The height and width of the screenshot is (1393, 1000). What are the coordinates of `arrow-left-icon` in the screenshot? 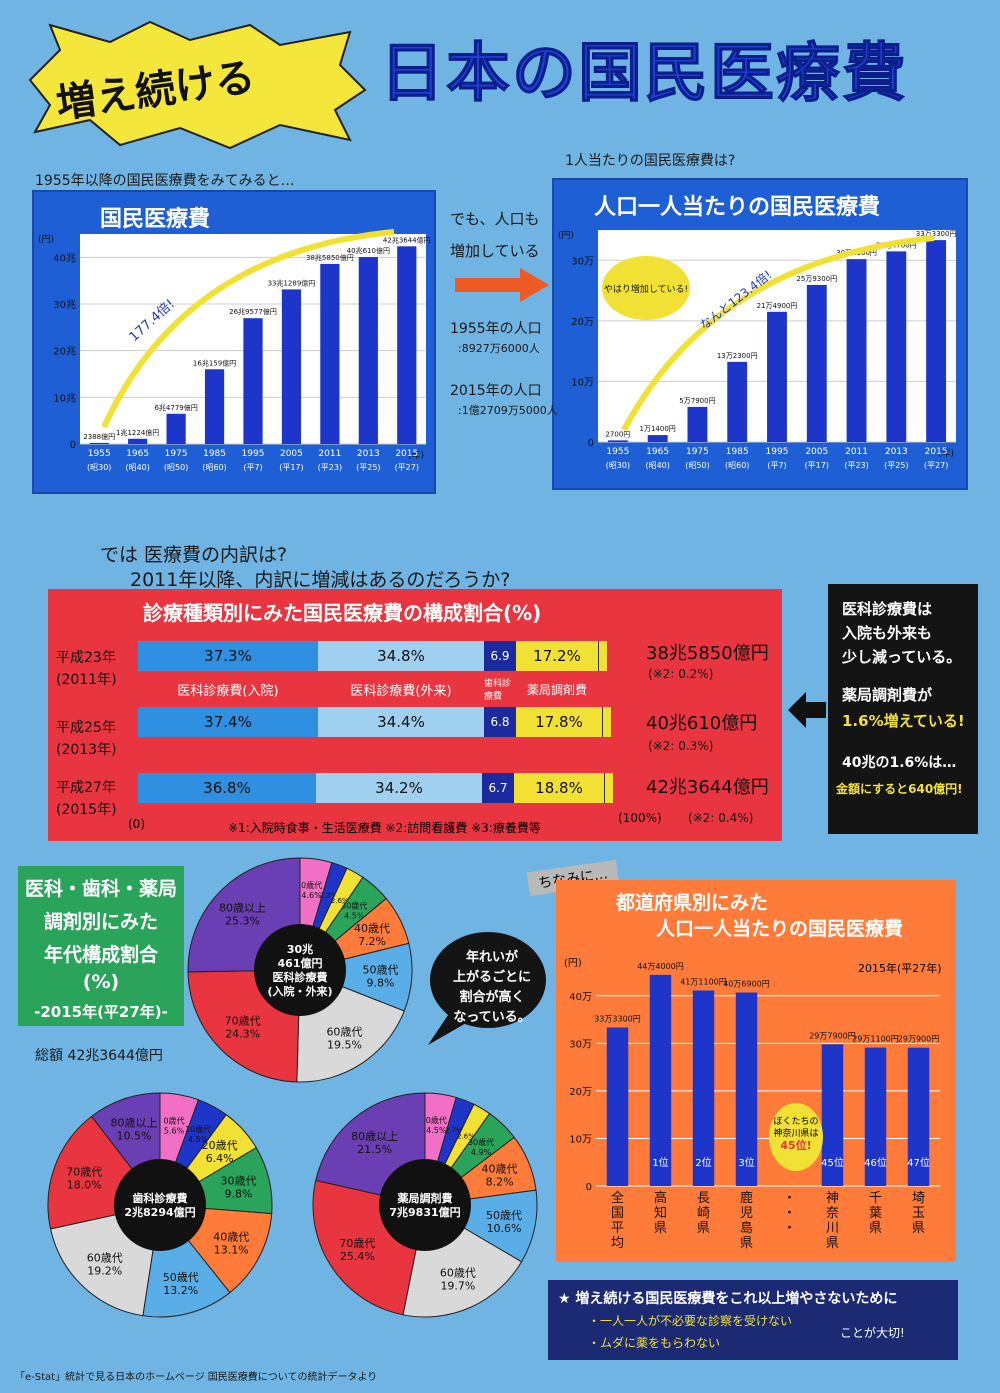 It's located at (807, 710).